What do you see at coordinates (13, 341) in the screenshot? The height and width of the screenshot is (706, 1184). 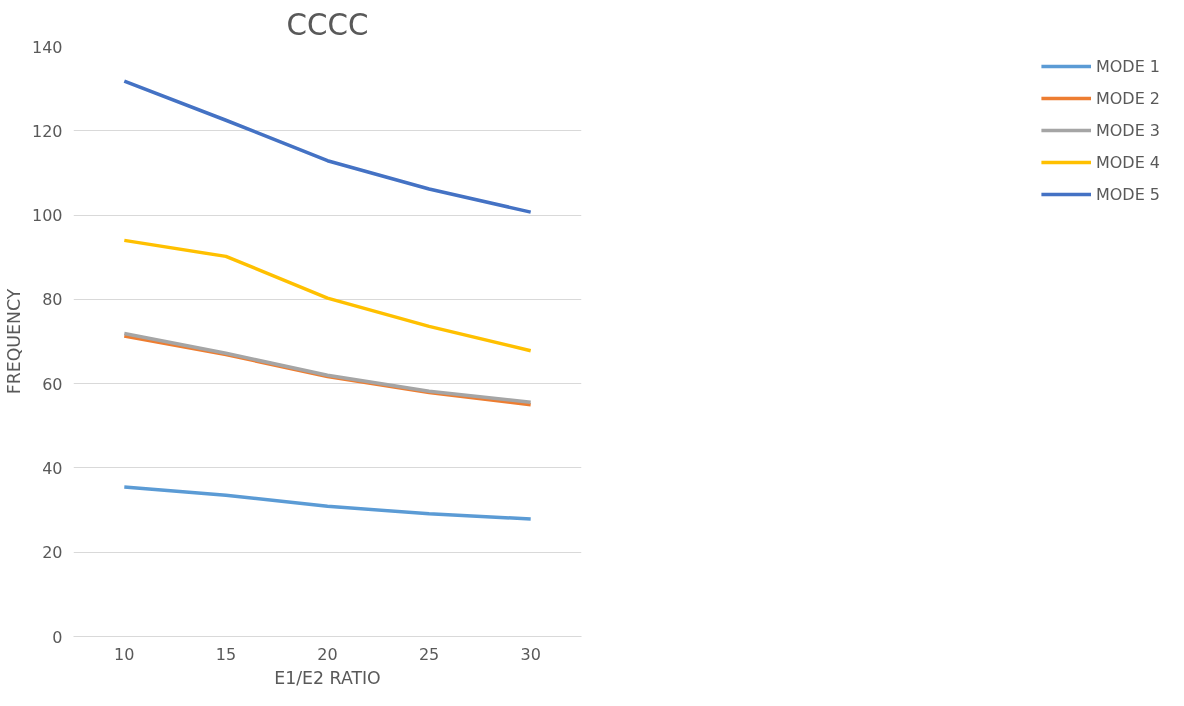 I see `y-axis-title: FREQUENCY` at bounding box center [13, 341].